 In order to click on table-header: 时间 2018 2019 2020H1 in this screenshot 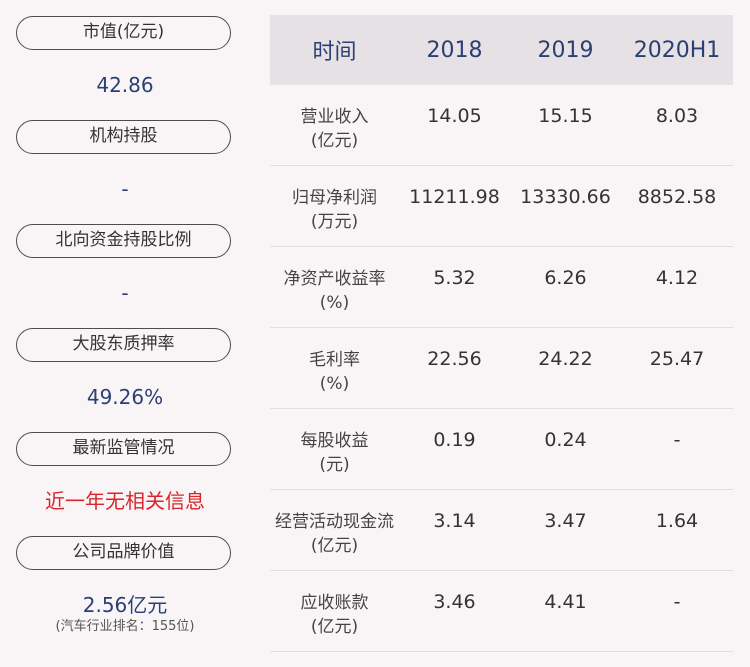, I will do `click(501, 50)`.